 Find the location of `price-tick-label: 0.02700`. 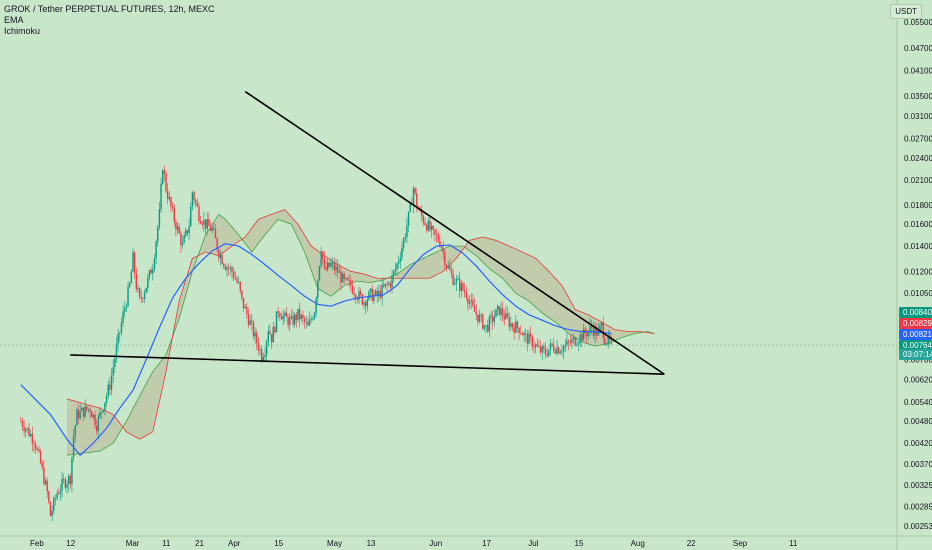

price-tick-label: 0.02700 is located at coordinates (918, 139).